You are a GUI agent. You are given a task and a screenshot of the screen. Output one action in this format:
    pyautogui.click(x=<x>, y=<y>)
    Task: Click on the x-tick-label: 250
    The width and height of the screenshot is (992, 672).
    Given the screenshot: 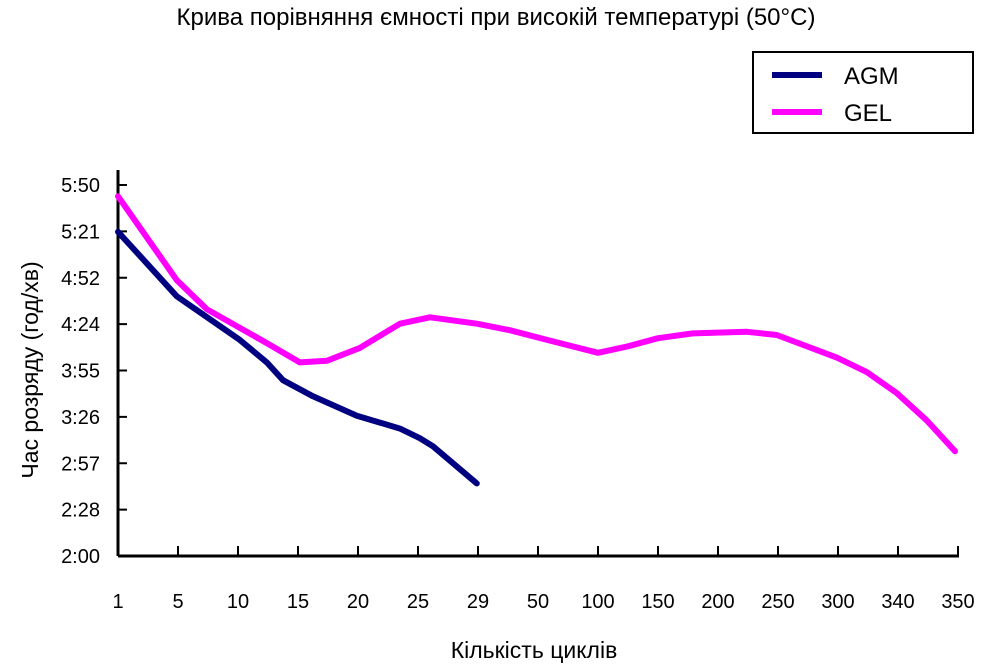 What is the action you would take?
    pyautogui.click(x=777, y=602)
    